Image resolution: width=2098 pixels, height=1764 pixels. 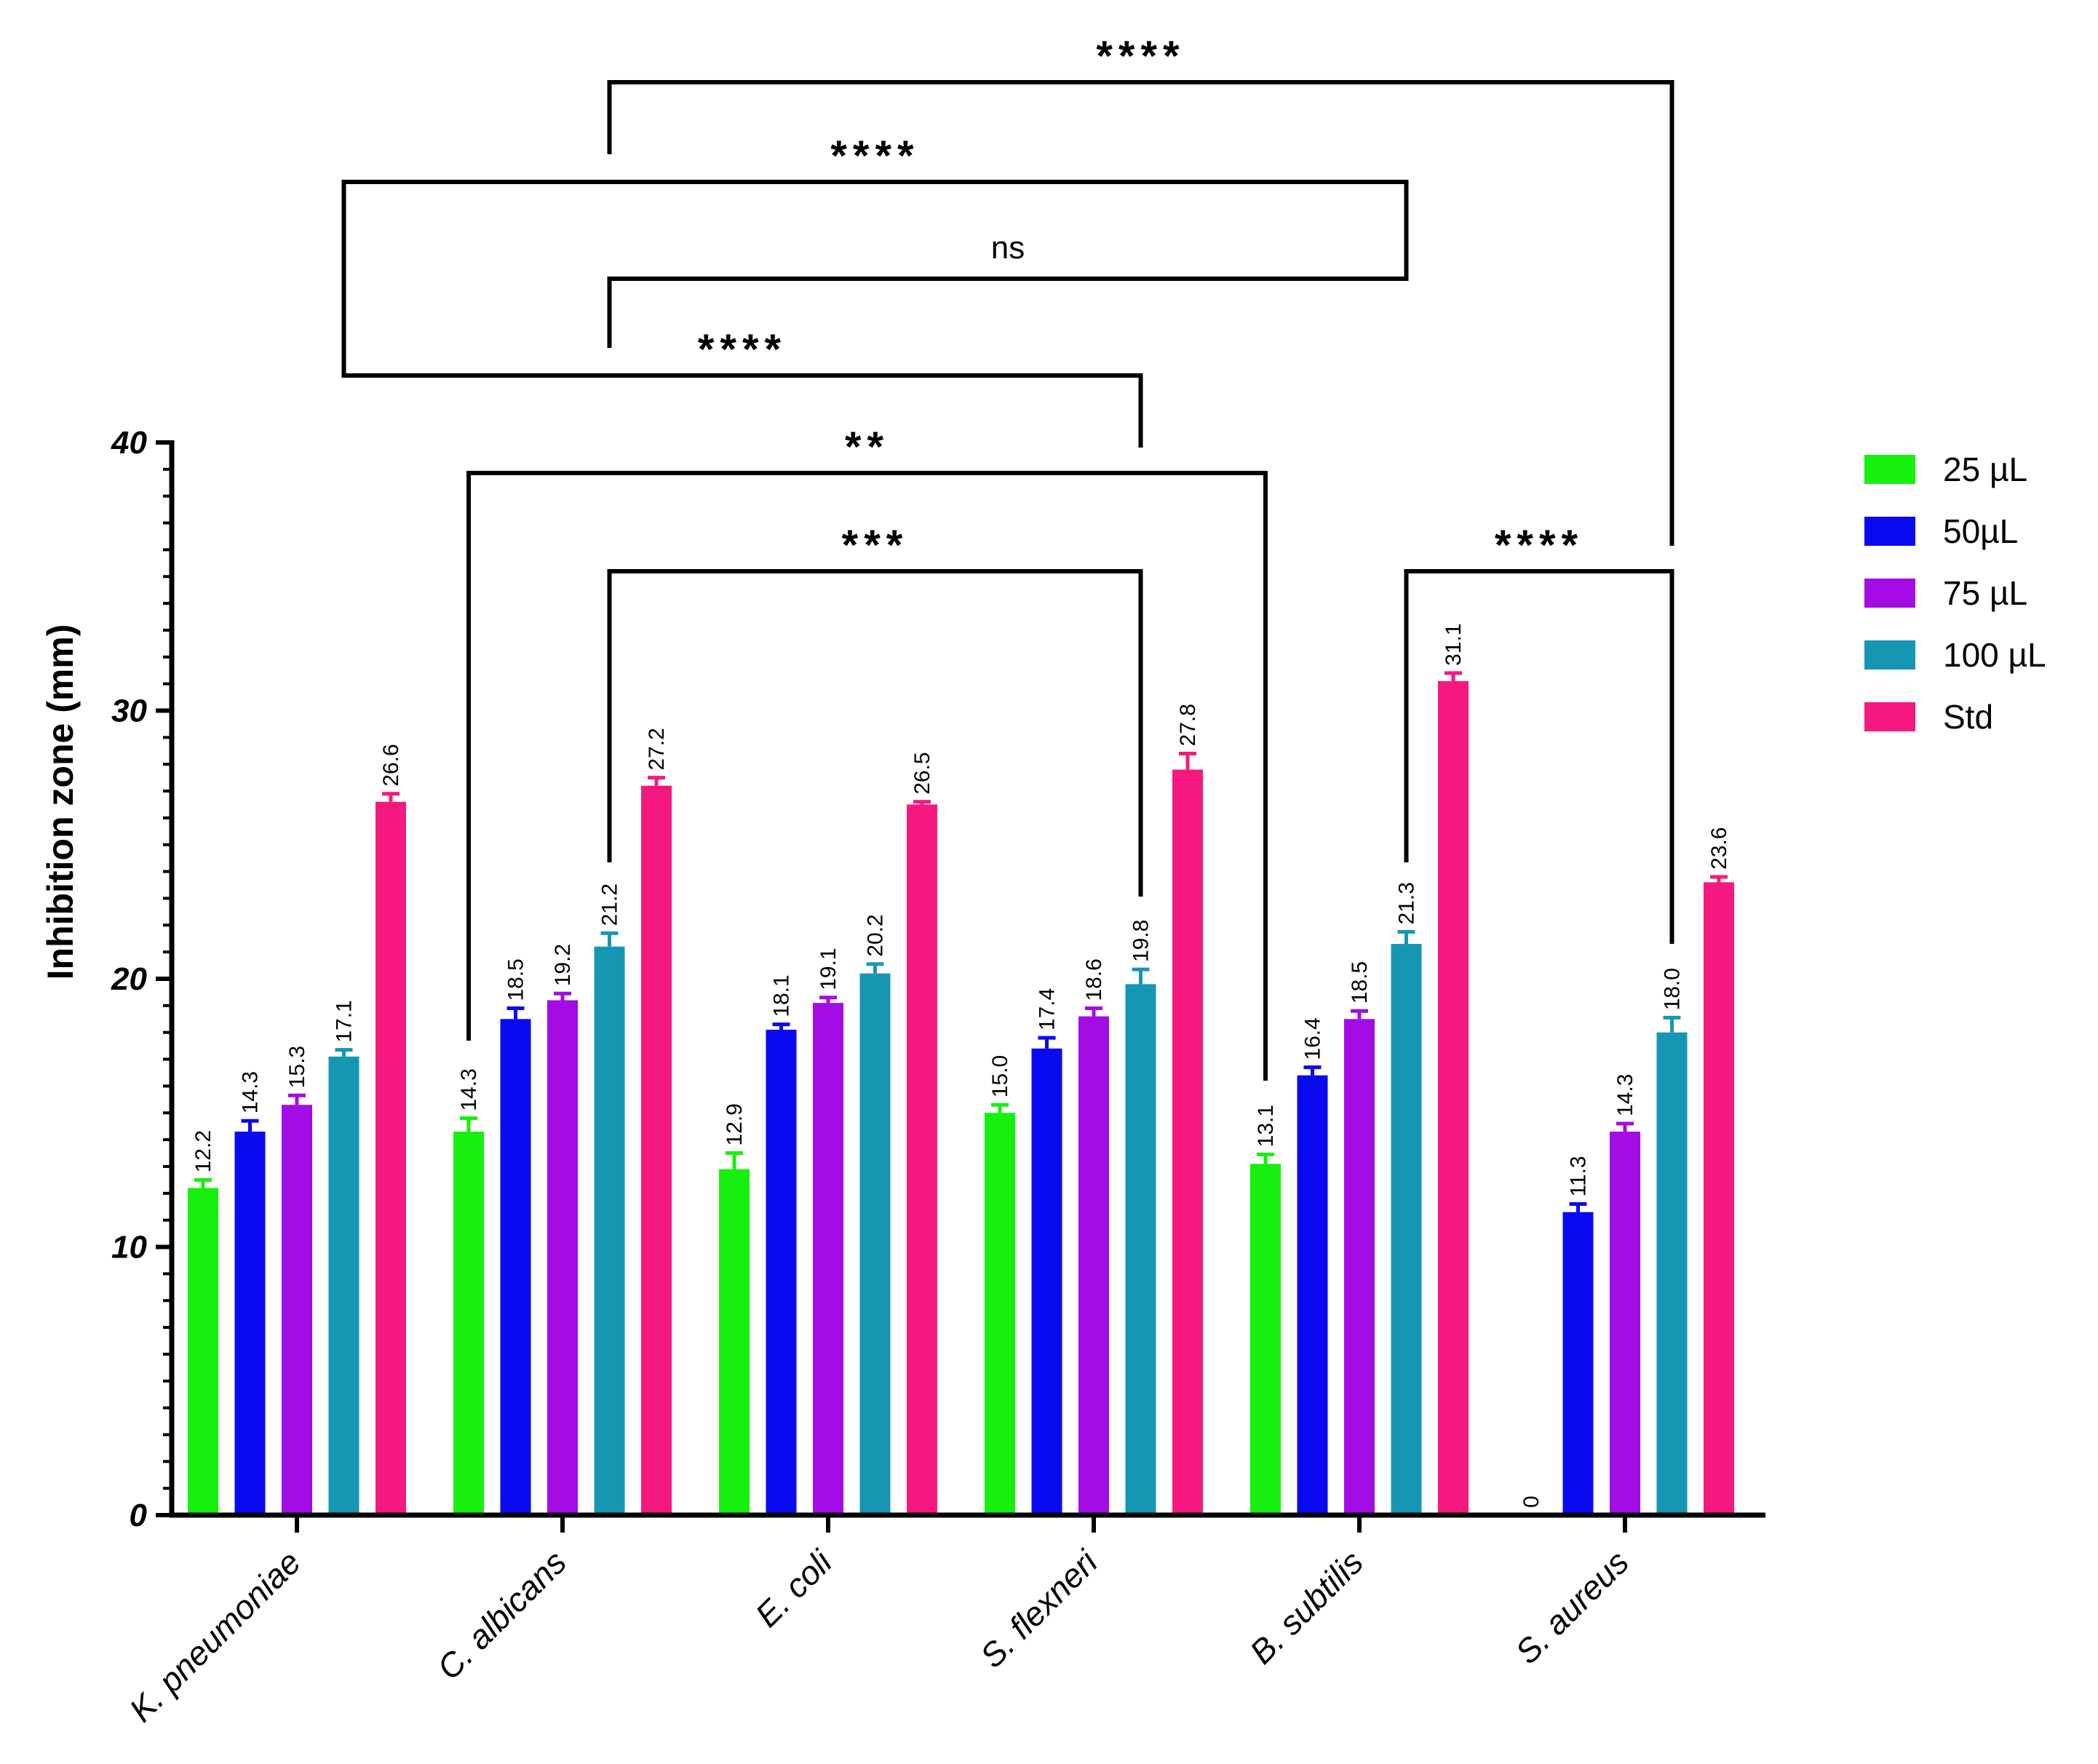 I want to click on significance-label-5: ***, so click(x=876, y=545).